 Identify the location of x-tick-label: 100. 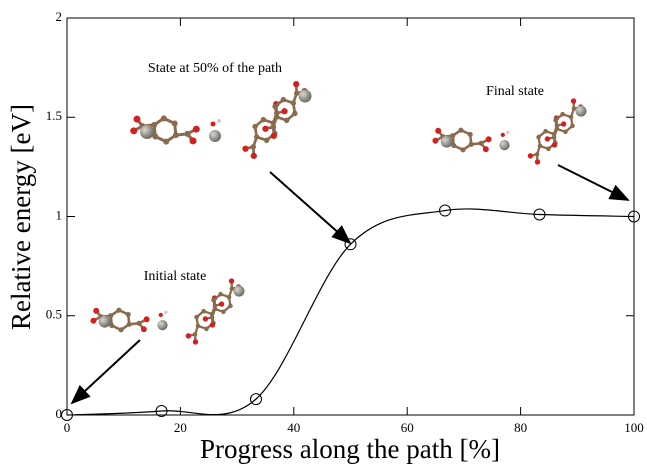
(634, 427).